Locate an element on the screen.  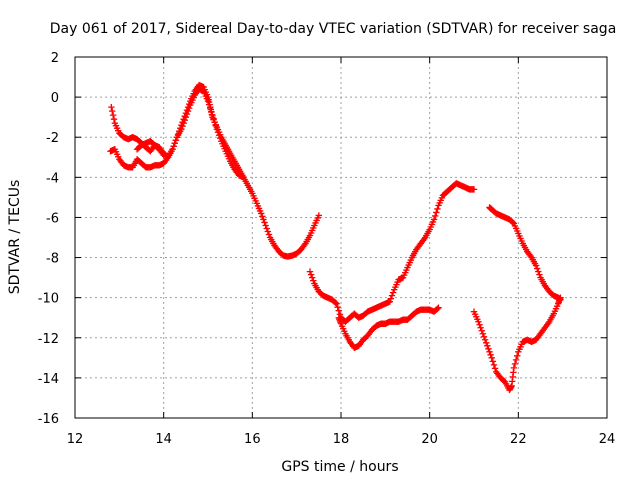
x-tick-label: 16 is located at coordinates (252, 439).